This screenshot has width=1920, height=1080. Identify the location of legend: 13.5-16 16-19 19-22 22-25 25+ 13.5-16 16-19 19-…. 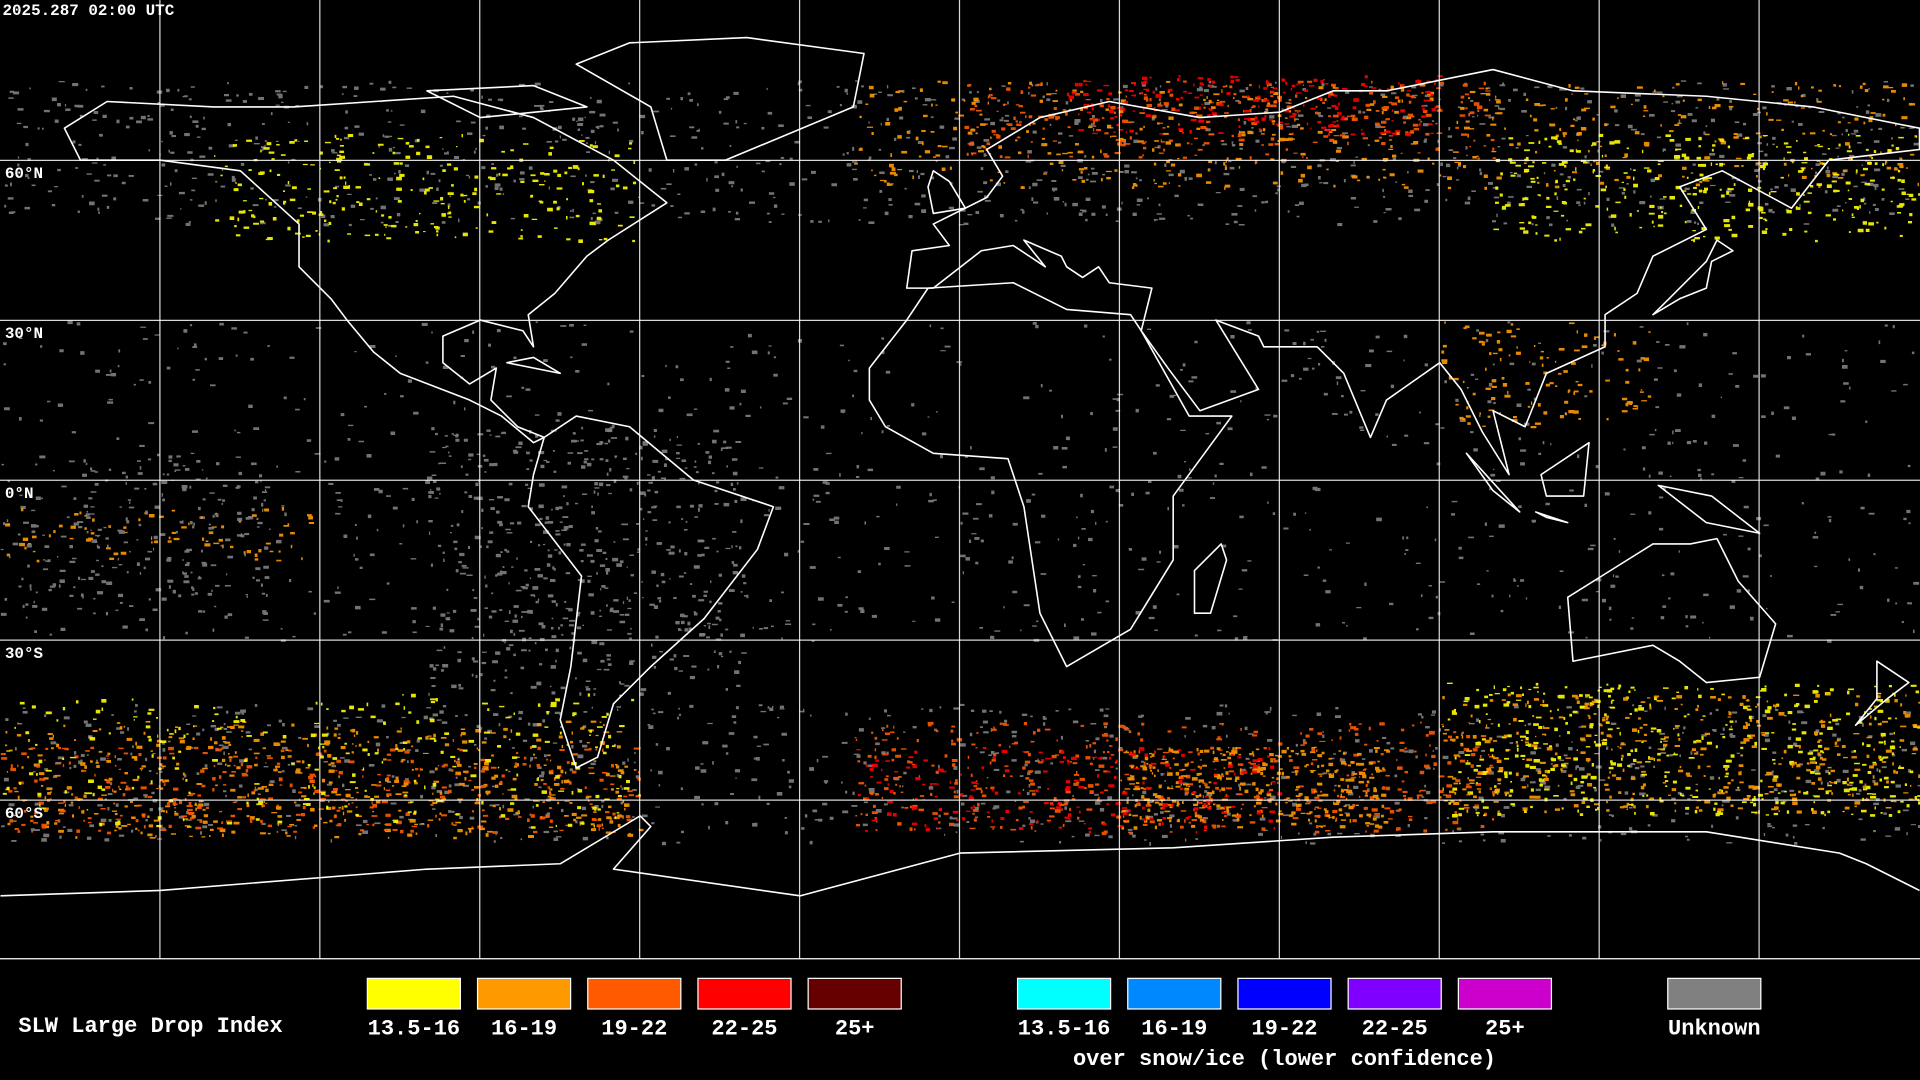
(1064, 1024).